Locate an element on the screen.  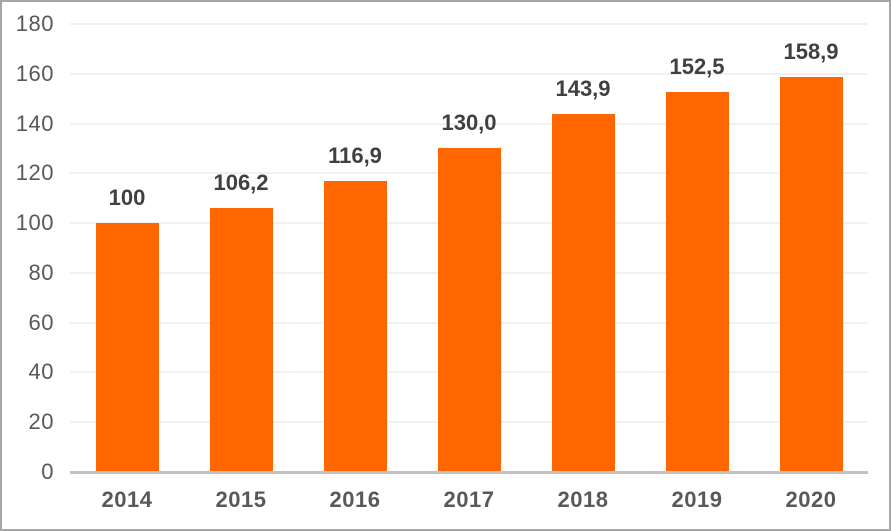
bar-value-label: 100 is located at coordinates (127, 198).